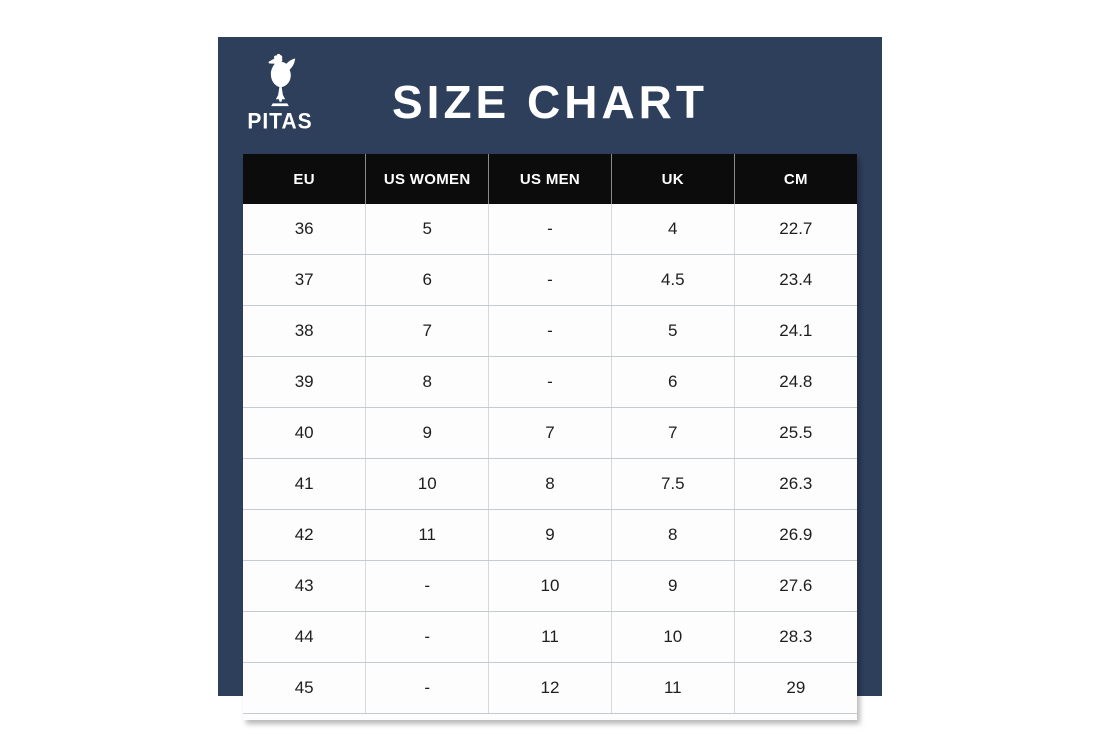  What do you see at coordinates (795, 179) in the screenshot?
I see `column-header: CM` at bounding box center [795, 179].